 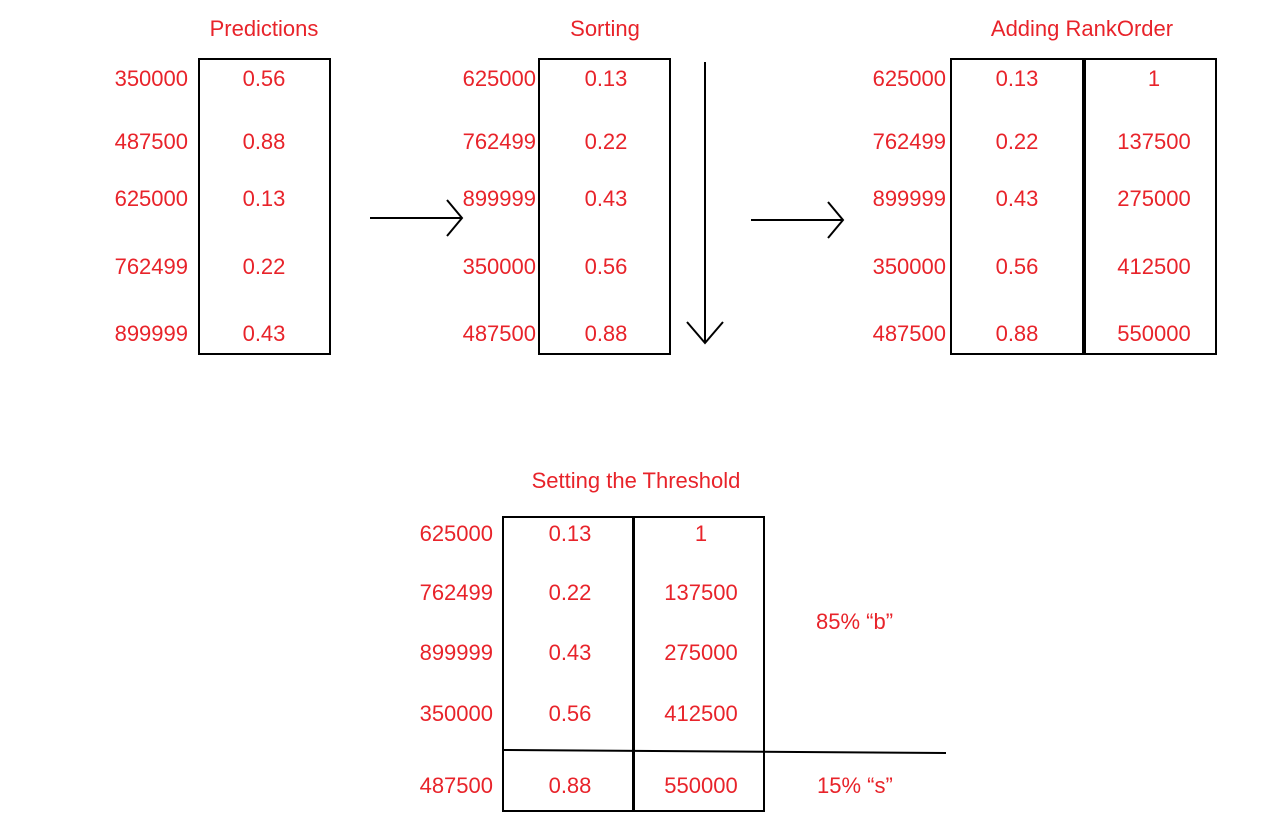 What do you see at coordinates (264, 198) in the screenshot?
I see `predictions-score: 0.13` at bounding box center [264, 198].